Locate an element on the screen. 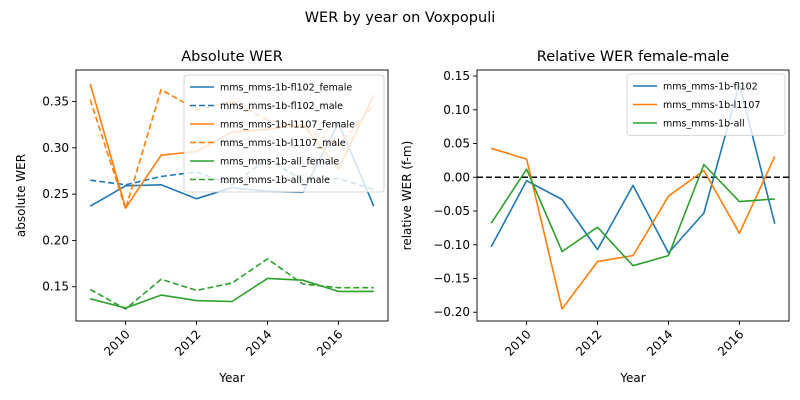  y-tick-label: 0.00 is located at coordinates (456, 177).